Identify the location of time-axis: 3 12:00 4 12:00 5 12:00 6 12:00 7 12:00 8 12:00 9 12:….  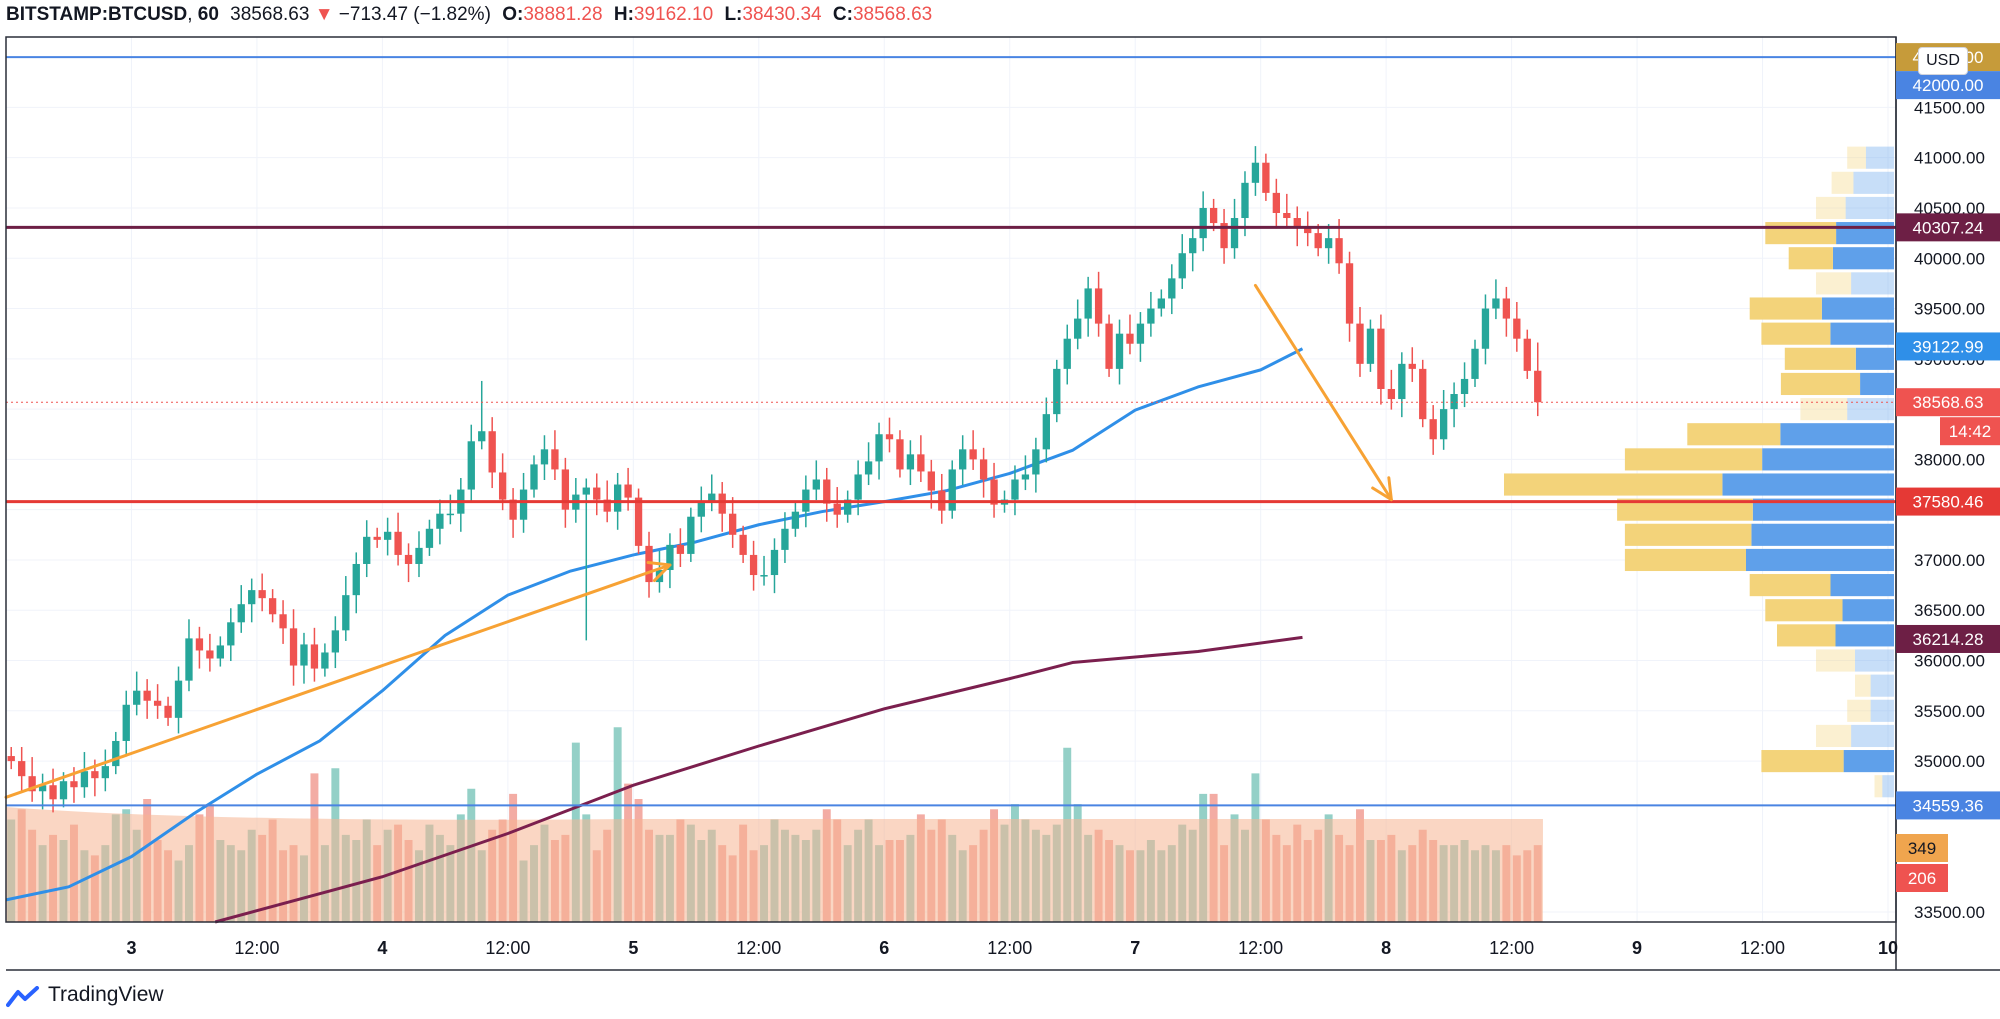
(1012, 948).